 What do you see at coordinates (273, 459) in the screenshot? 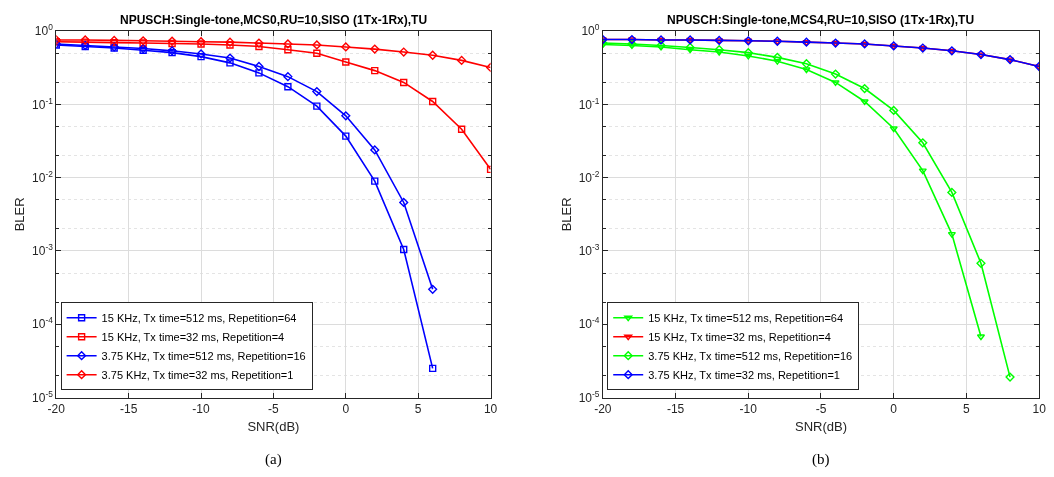
I see `text: (a)` at bounding box center [273, 459].